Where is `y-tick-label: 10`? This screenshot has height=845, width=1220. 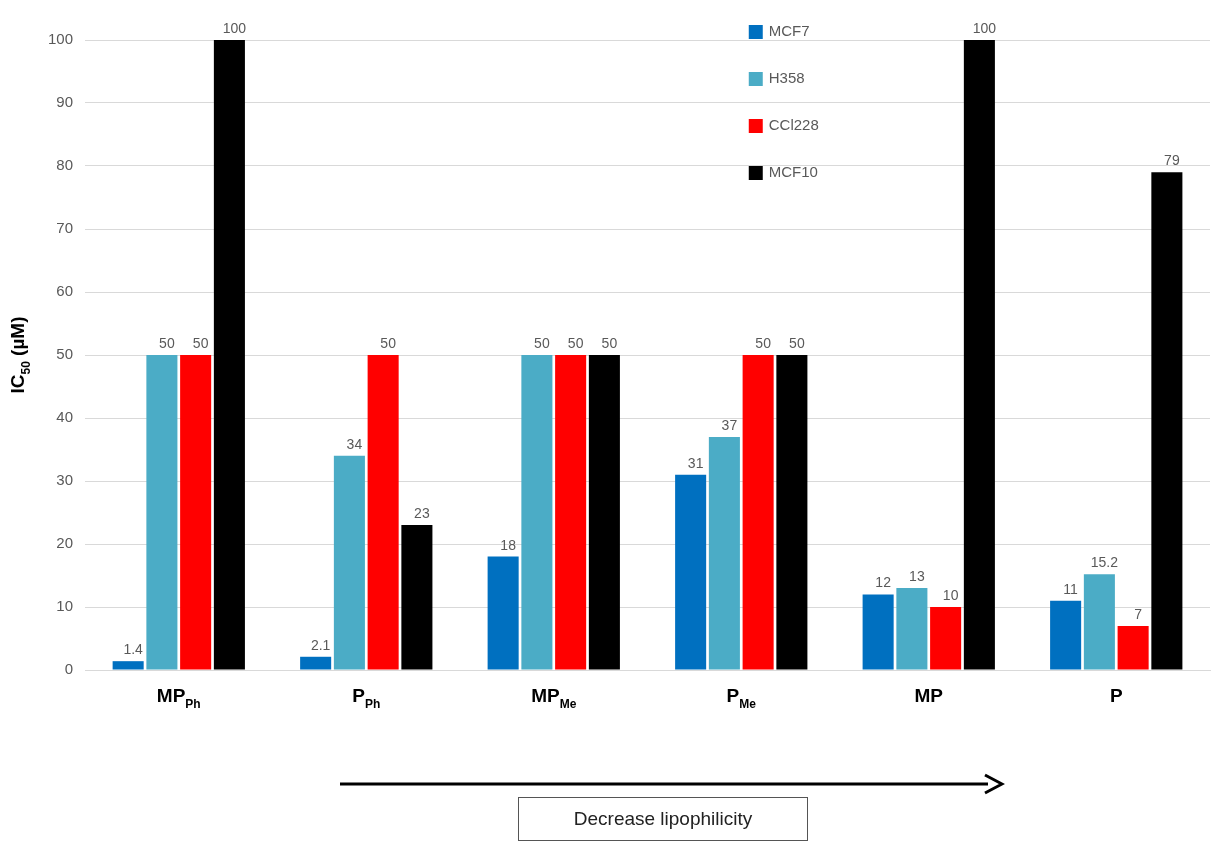 y-tick-label: 10 is located at coordinates (65, 606).